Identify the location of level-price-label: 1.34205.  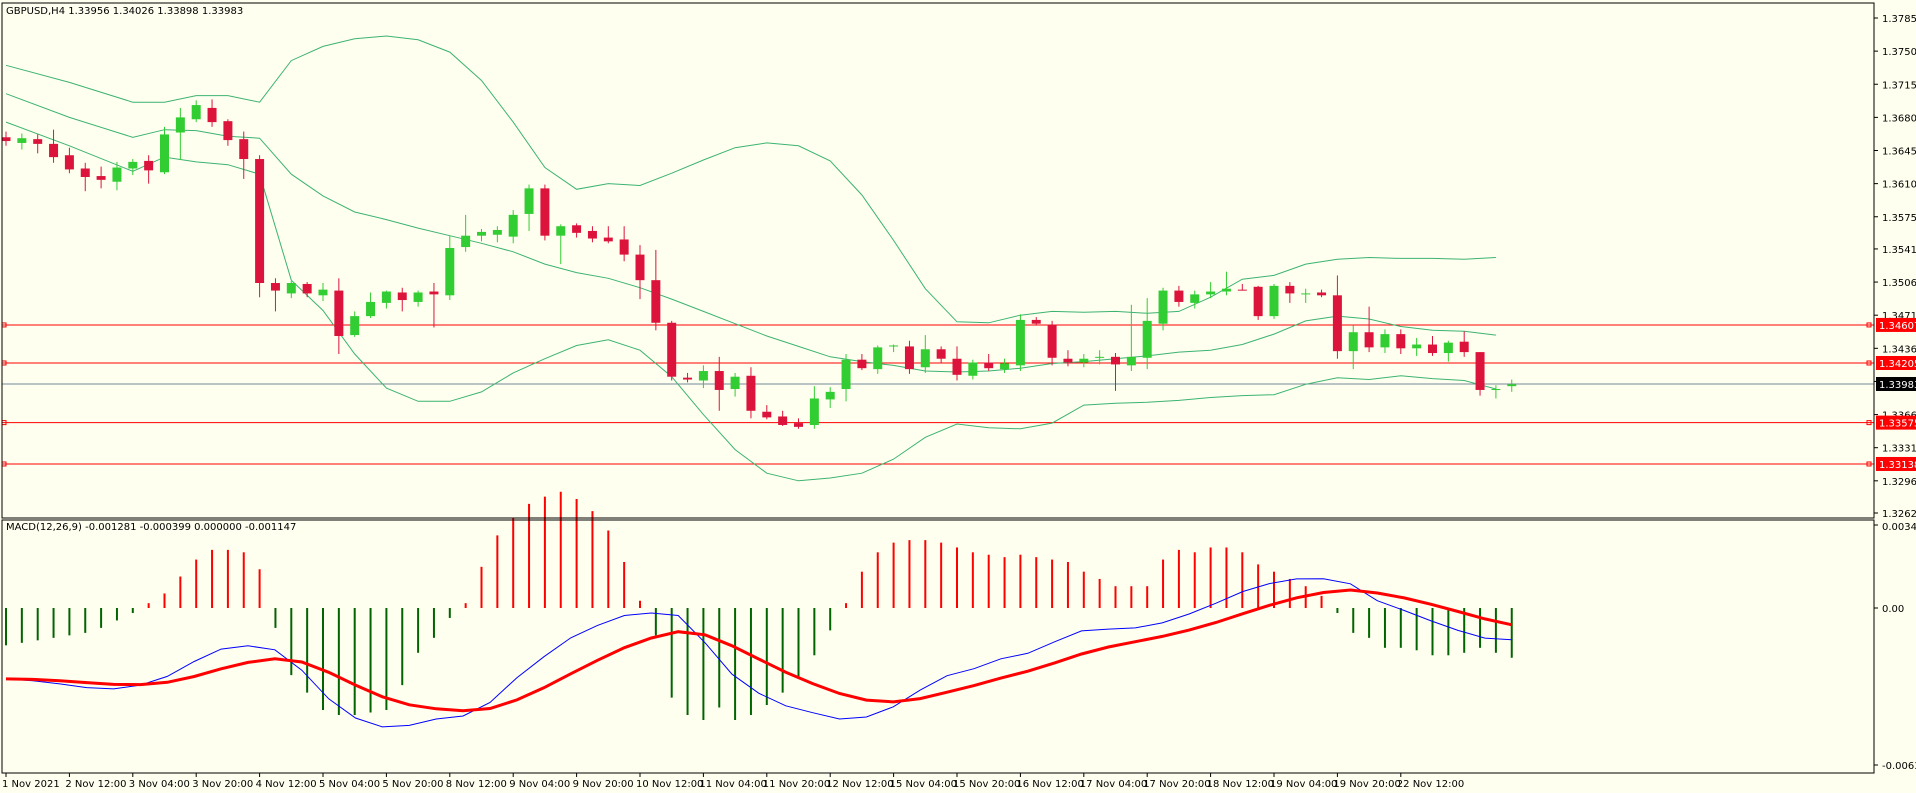
(1897, 364).